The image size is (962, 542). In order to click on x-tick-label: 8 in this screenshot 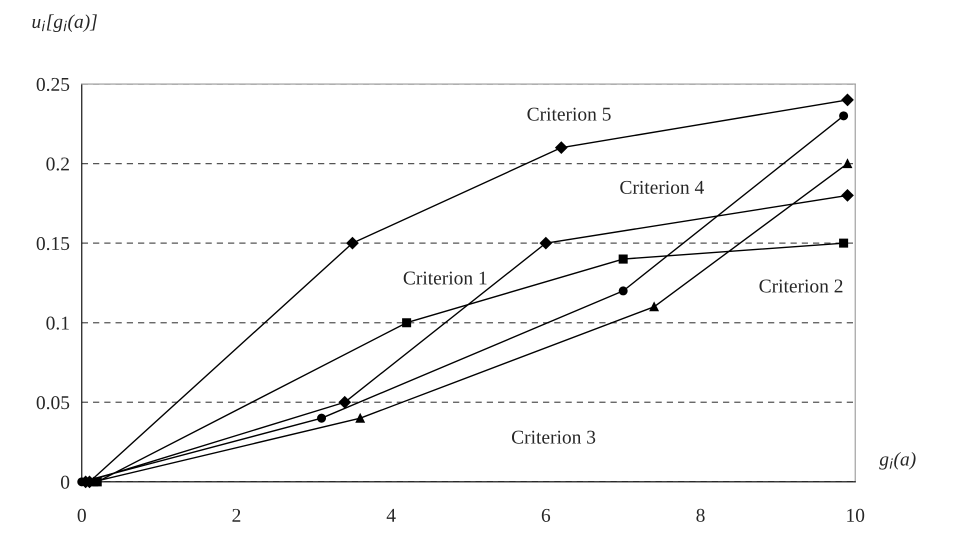, I will do `click(700, 515)`.